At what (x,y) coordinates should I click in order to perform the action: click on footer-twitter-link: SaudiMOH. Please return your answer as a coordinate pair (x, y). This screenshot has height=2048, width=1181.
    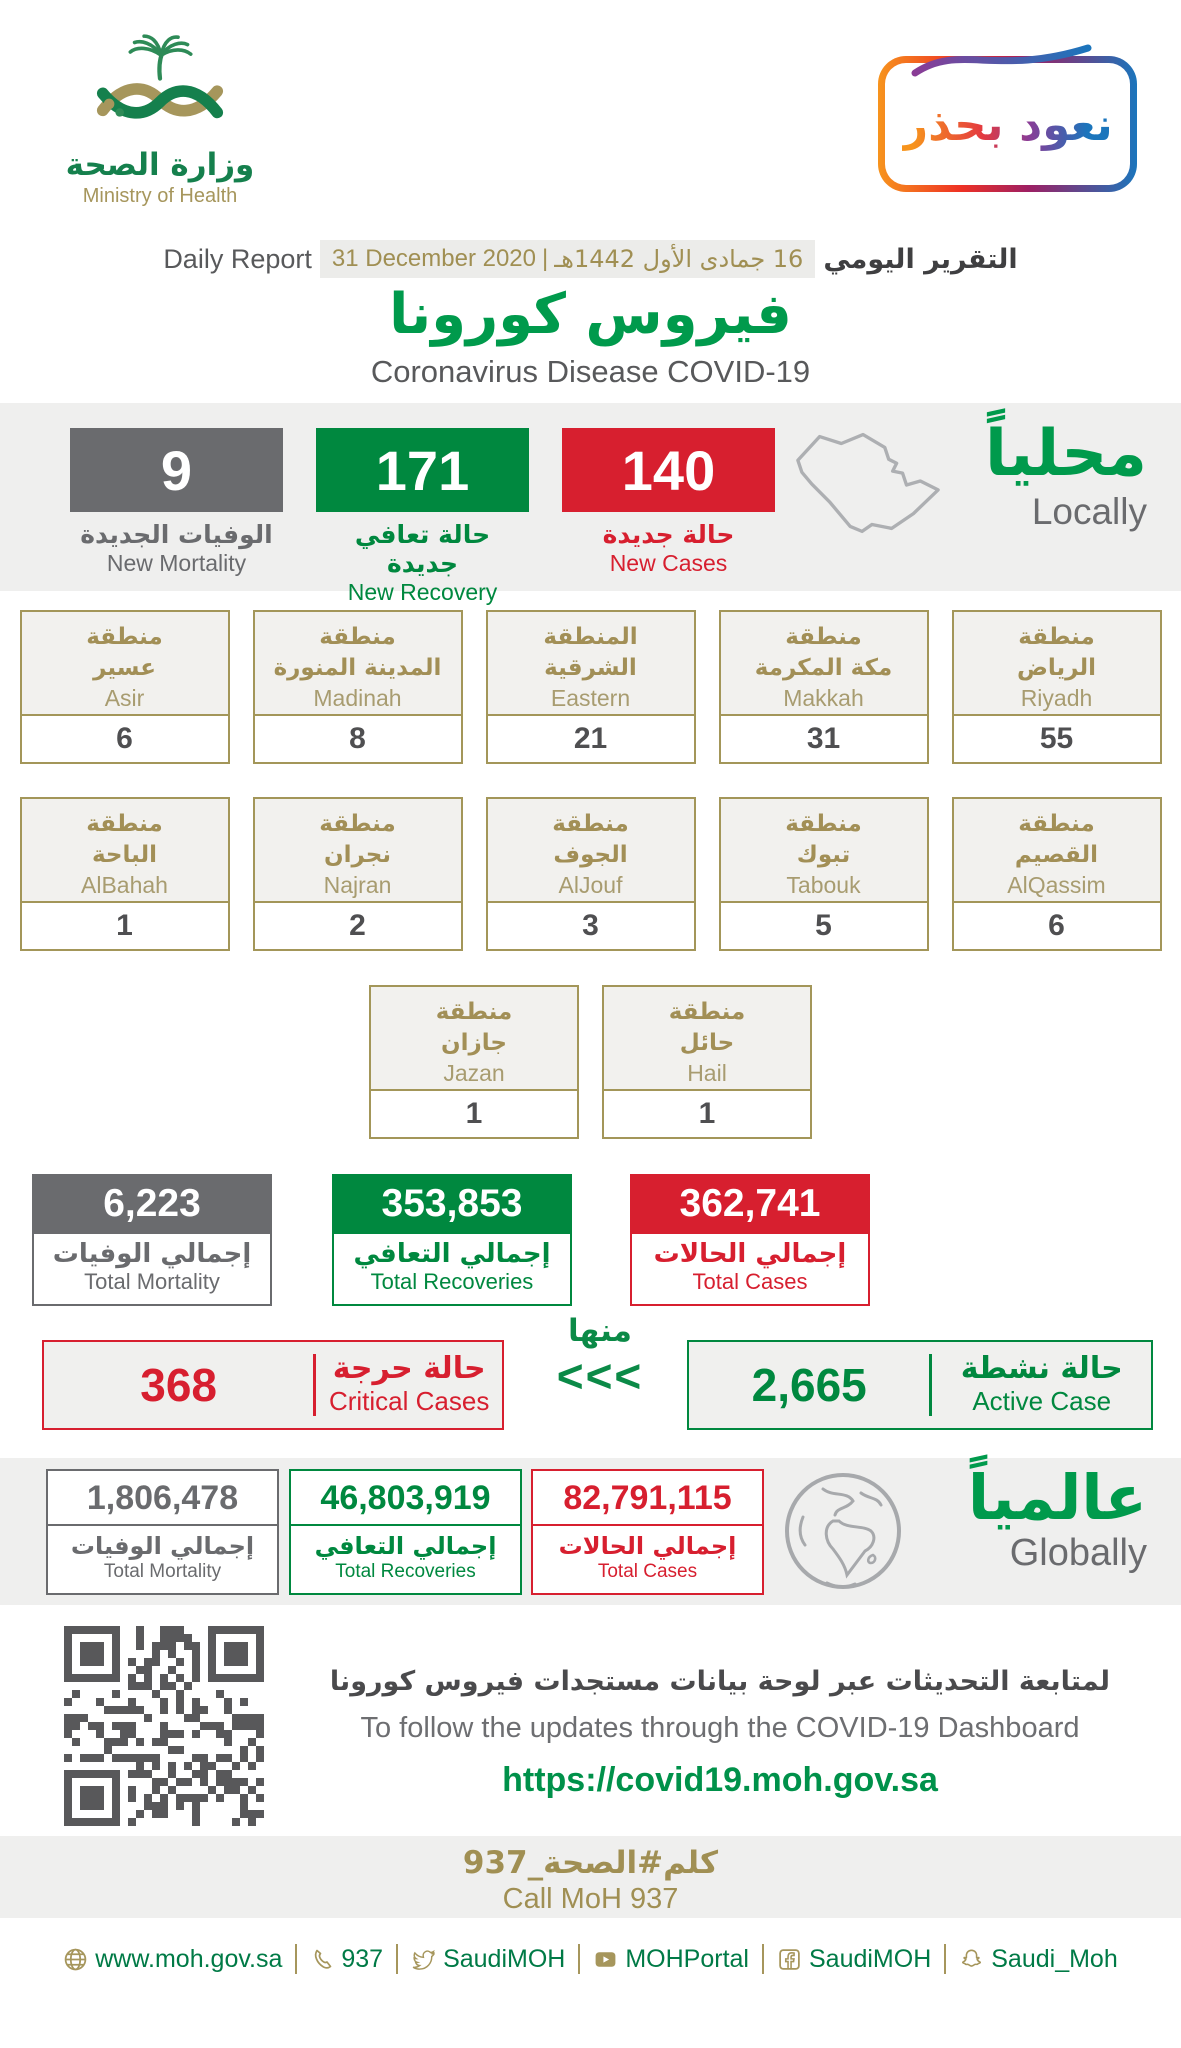
    Looking at the image, I should click on (488, 1959).